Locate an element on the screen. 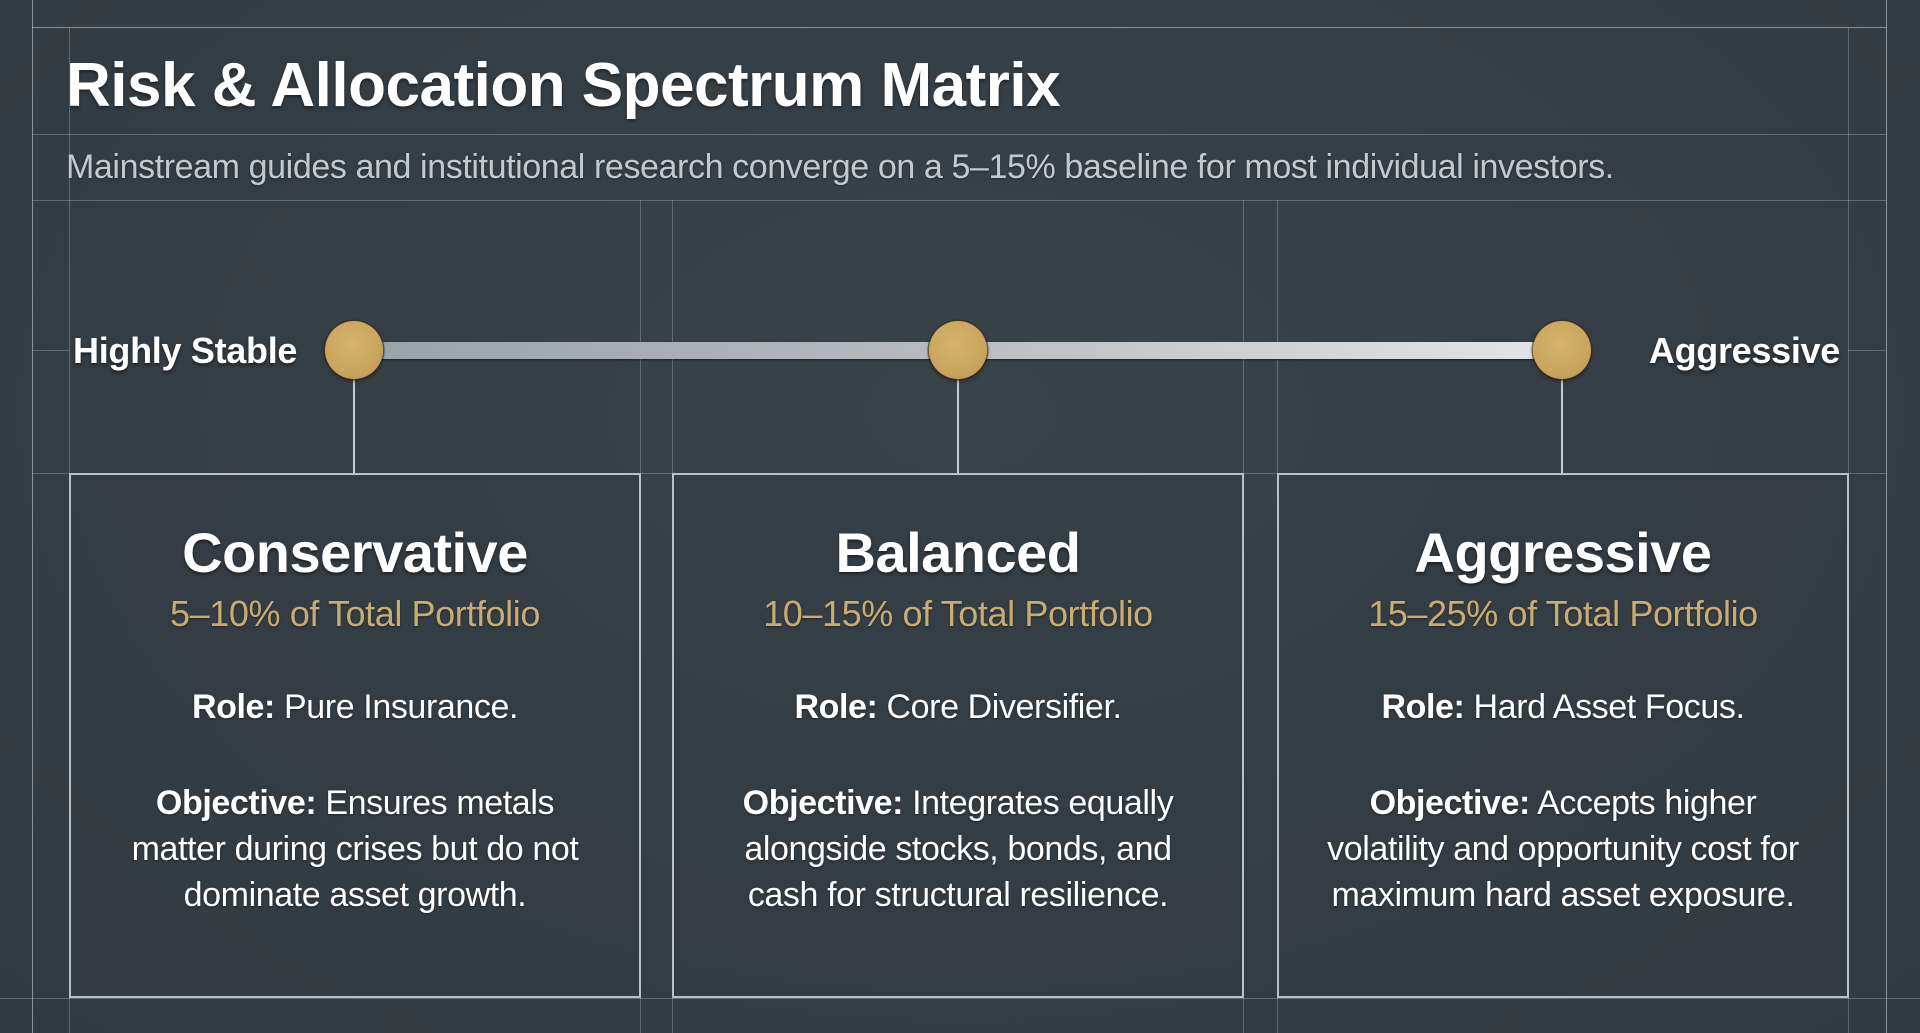  card-title: Aggressive is located at coordinates (1563, 552).